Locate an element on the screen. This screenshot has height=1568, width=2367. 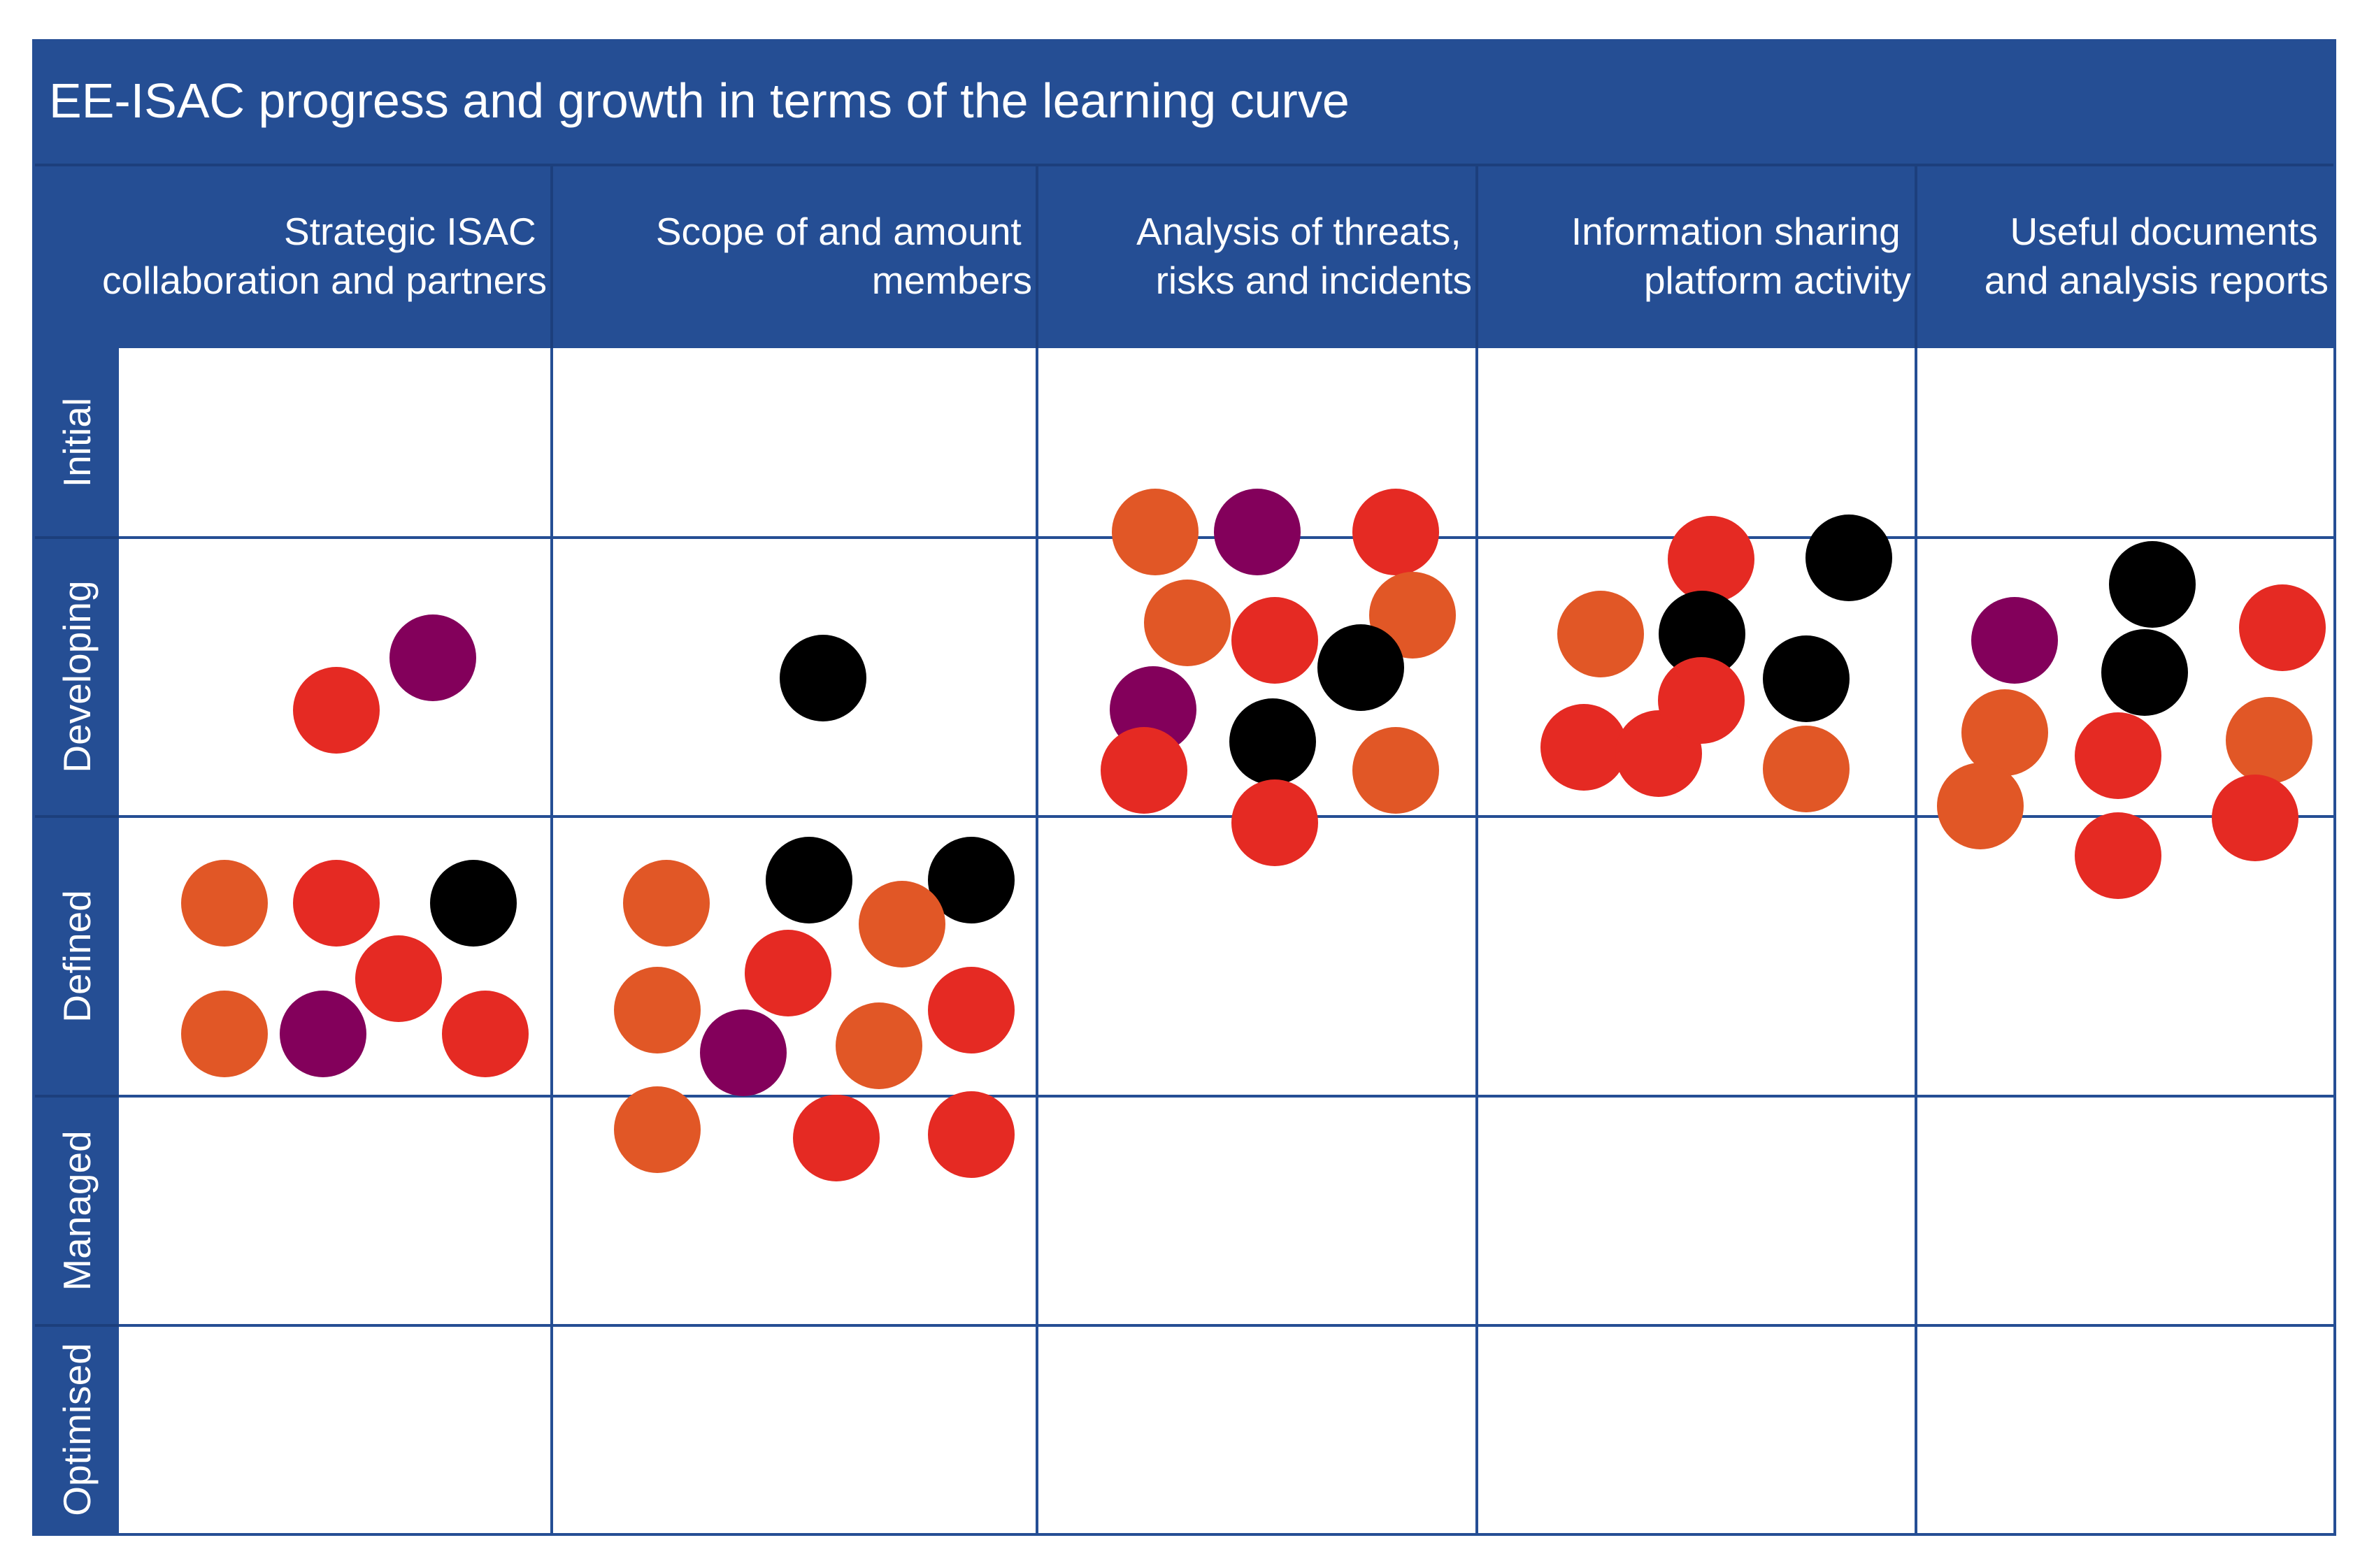
column-header-band is located at coordinates (1184, 256).